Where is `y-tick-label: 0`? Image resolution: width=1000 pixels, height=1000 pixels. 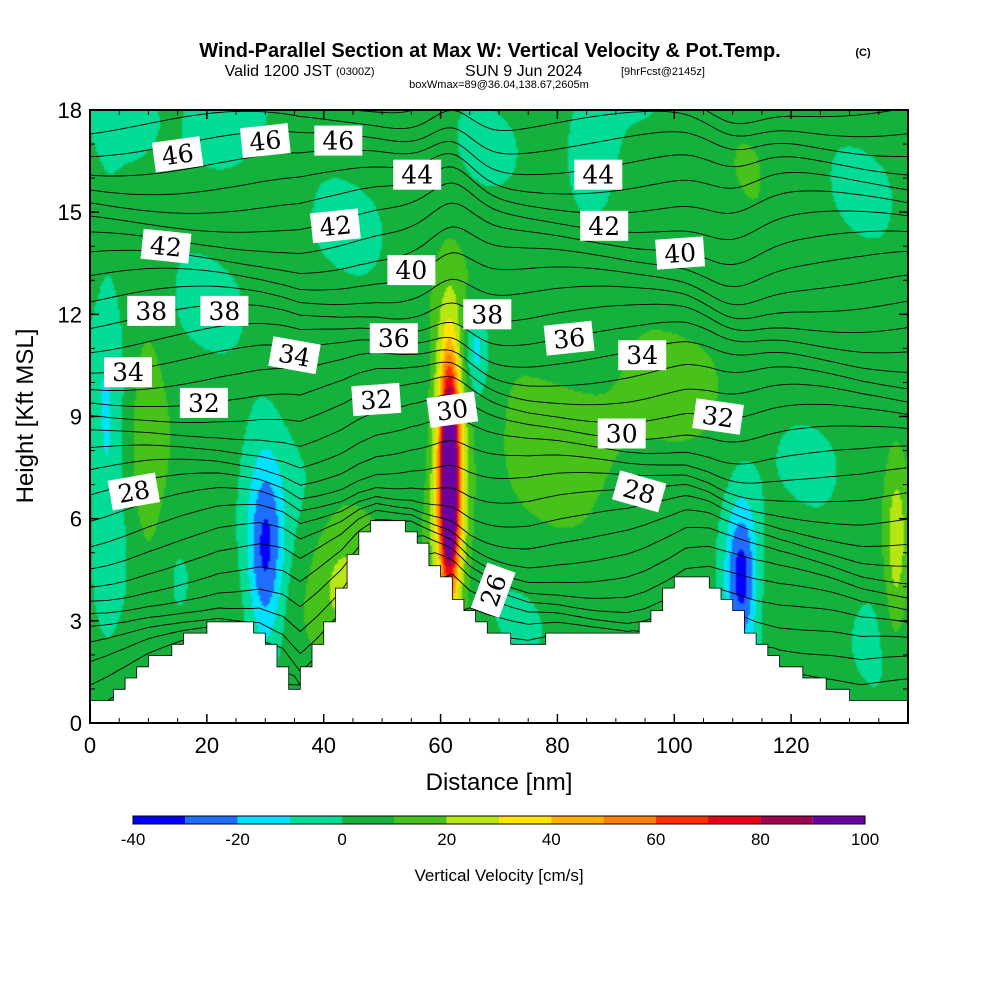 y-tick-label: 0 is located at coordinates (76, 723).